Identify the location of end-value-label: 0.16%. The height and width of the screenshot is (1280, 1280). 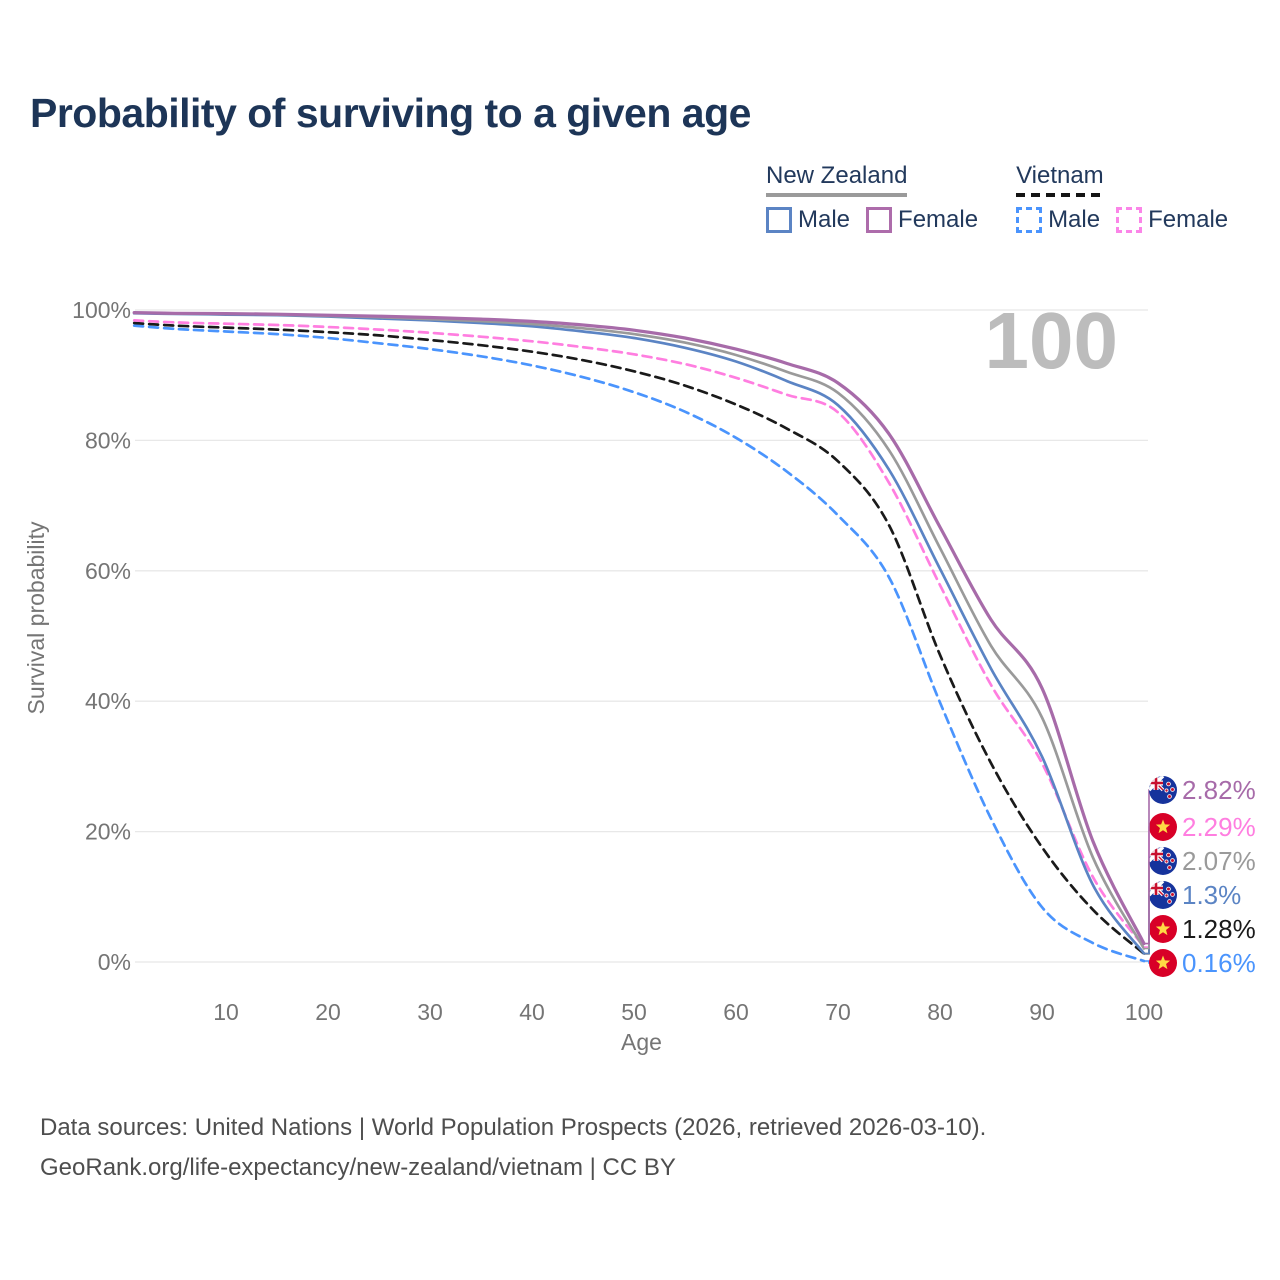
(1219, 963).